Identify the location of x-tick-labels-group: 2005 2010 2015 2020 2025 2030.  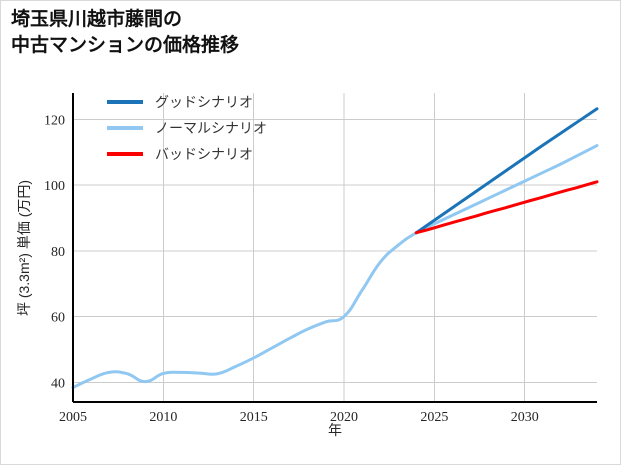
(299, 417).